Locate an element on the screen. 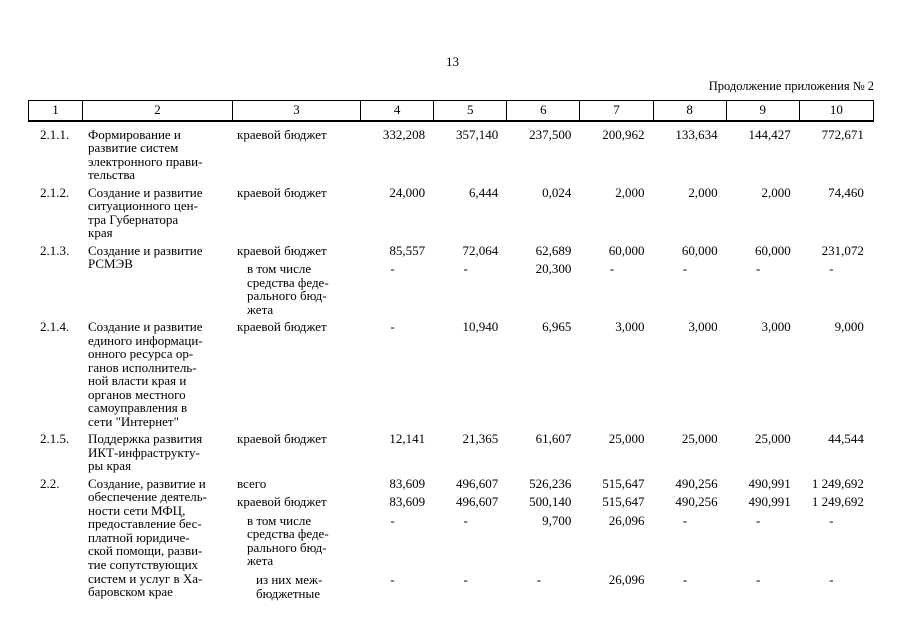 Image resolution: width=905 pixels, height=640 pixels. row-number: 2.1.1. is located at coordinates (55, 134).